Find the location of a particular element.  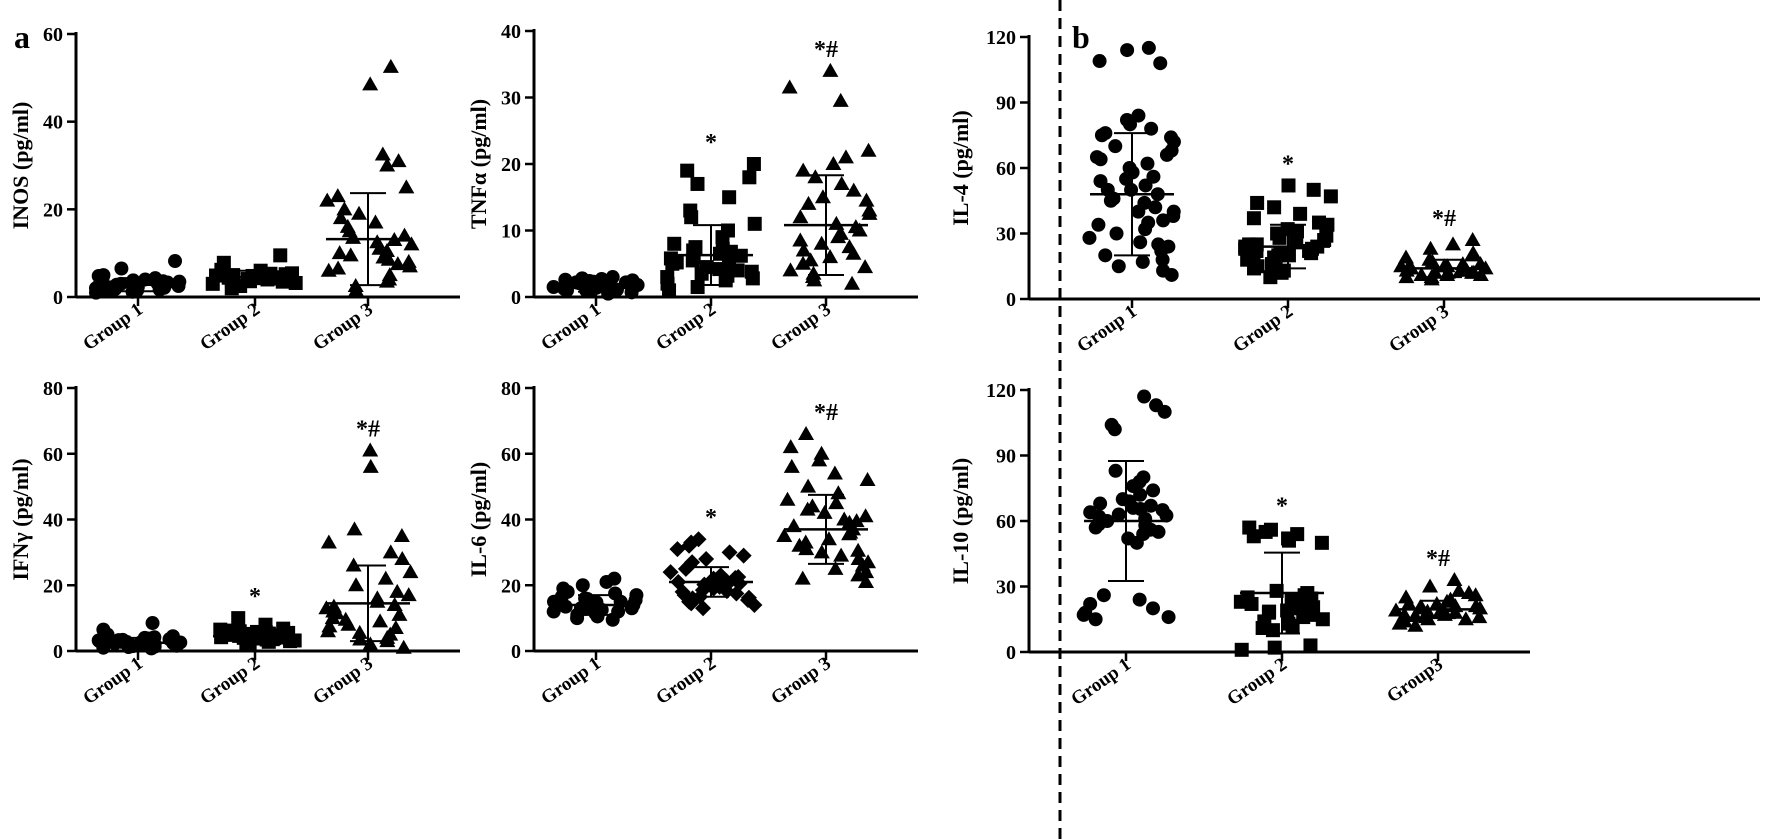

y-axis-label: IL-6 (pg/ml) is located at coordinates (478, 520).